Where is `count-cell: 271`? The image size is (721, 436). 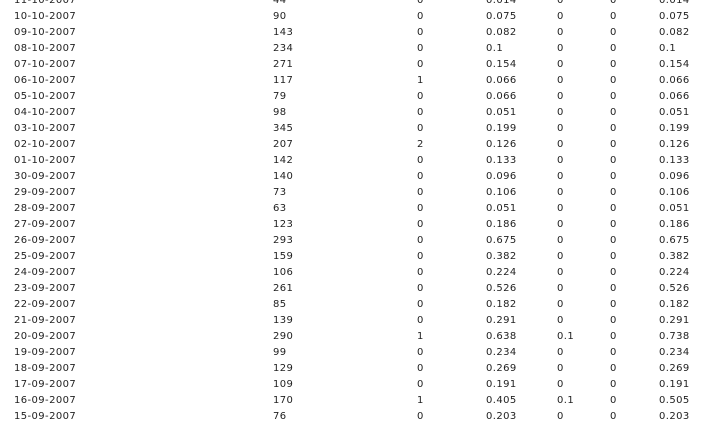 count-cell: 271 is located at coordinates (283, 64).